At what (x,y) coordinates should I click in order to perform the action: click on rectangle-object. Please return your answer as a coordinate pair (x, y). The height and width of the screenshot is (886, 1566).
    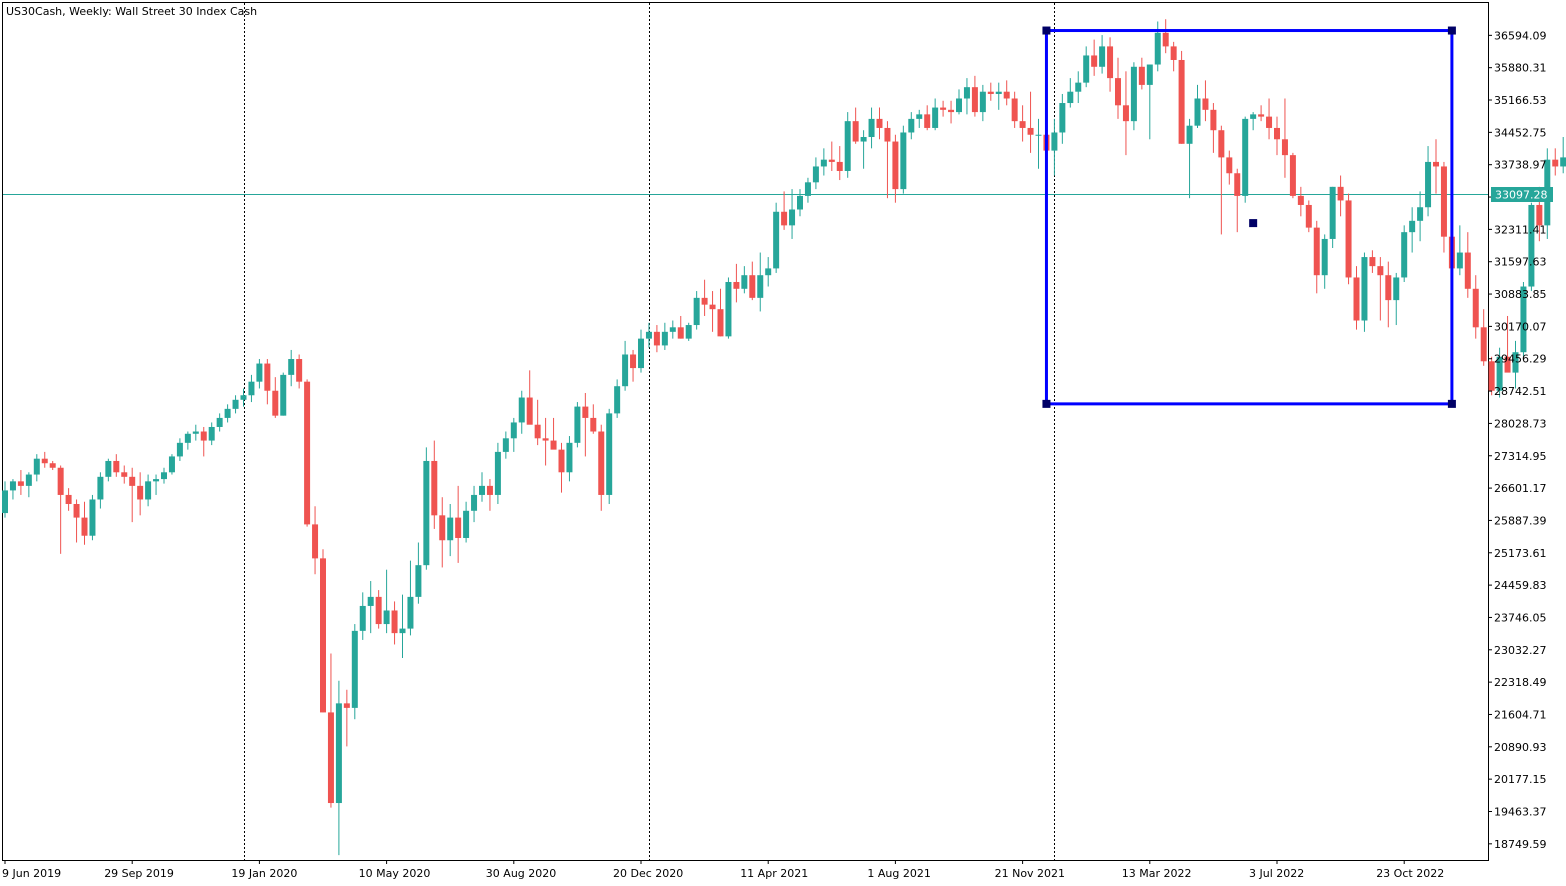
    Looking at the image, I should click on (1249, 217).